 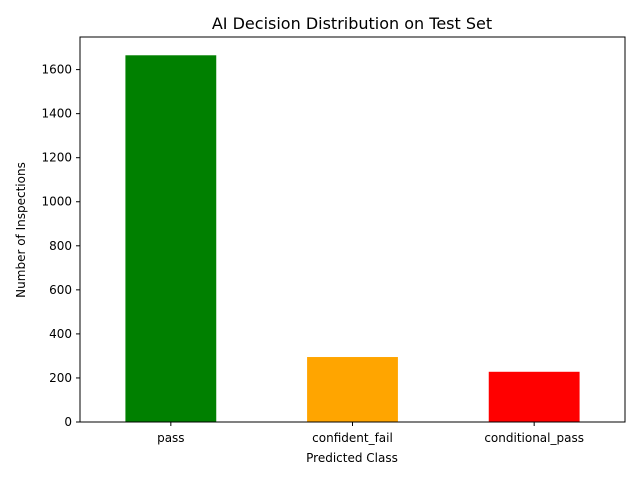 I want to click on y-tick-label: 800, so click(x=60, y=246).